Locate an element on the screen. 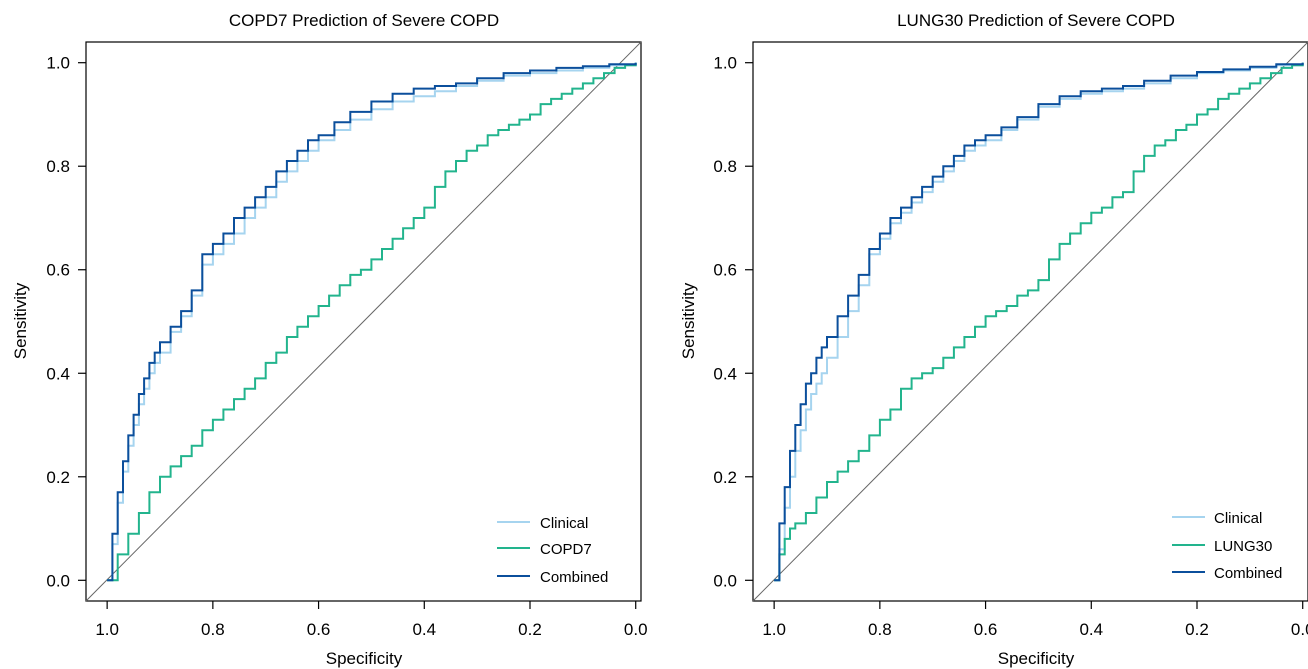 The width and height of the screenshot is (1308, 669). chart-title: LUNG30 Prediction of Severe COPD is located at coordinates (1036, 20).